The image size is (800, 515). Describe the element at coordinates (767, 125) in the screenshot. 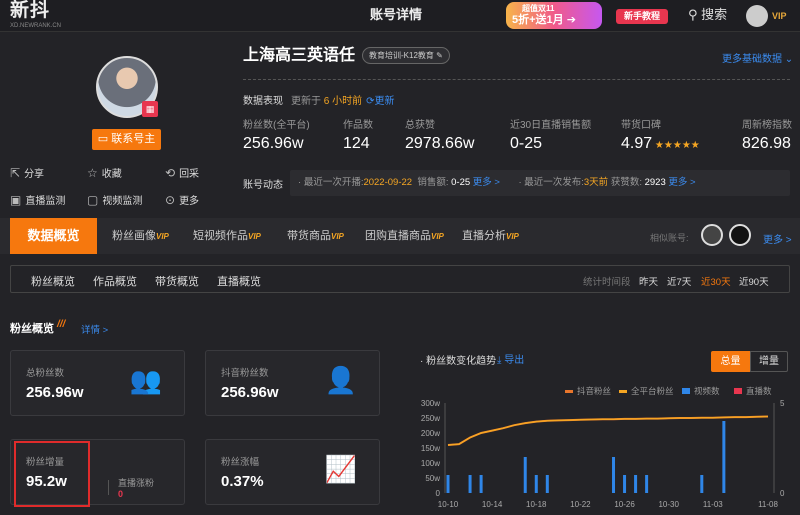

I see `stat-label: 周新榜指数` at that location.